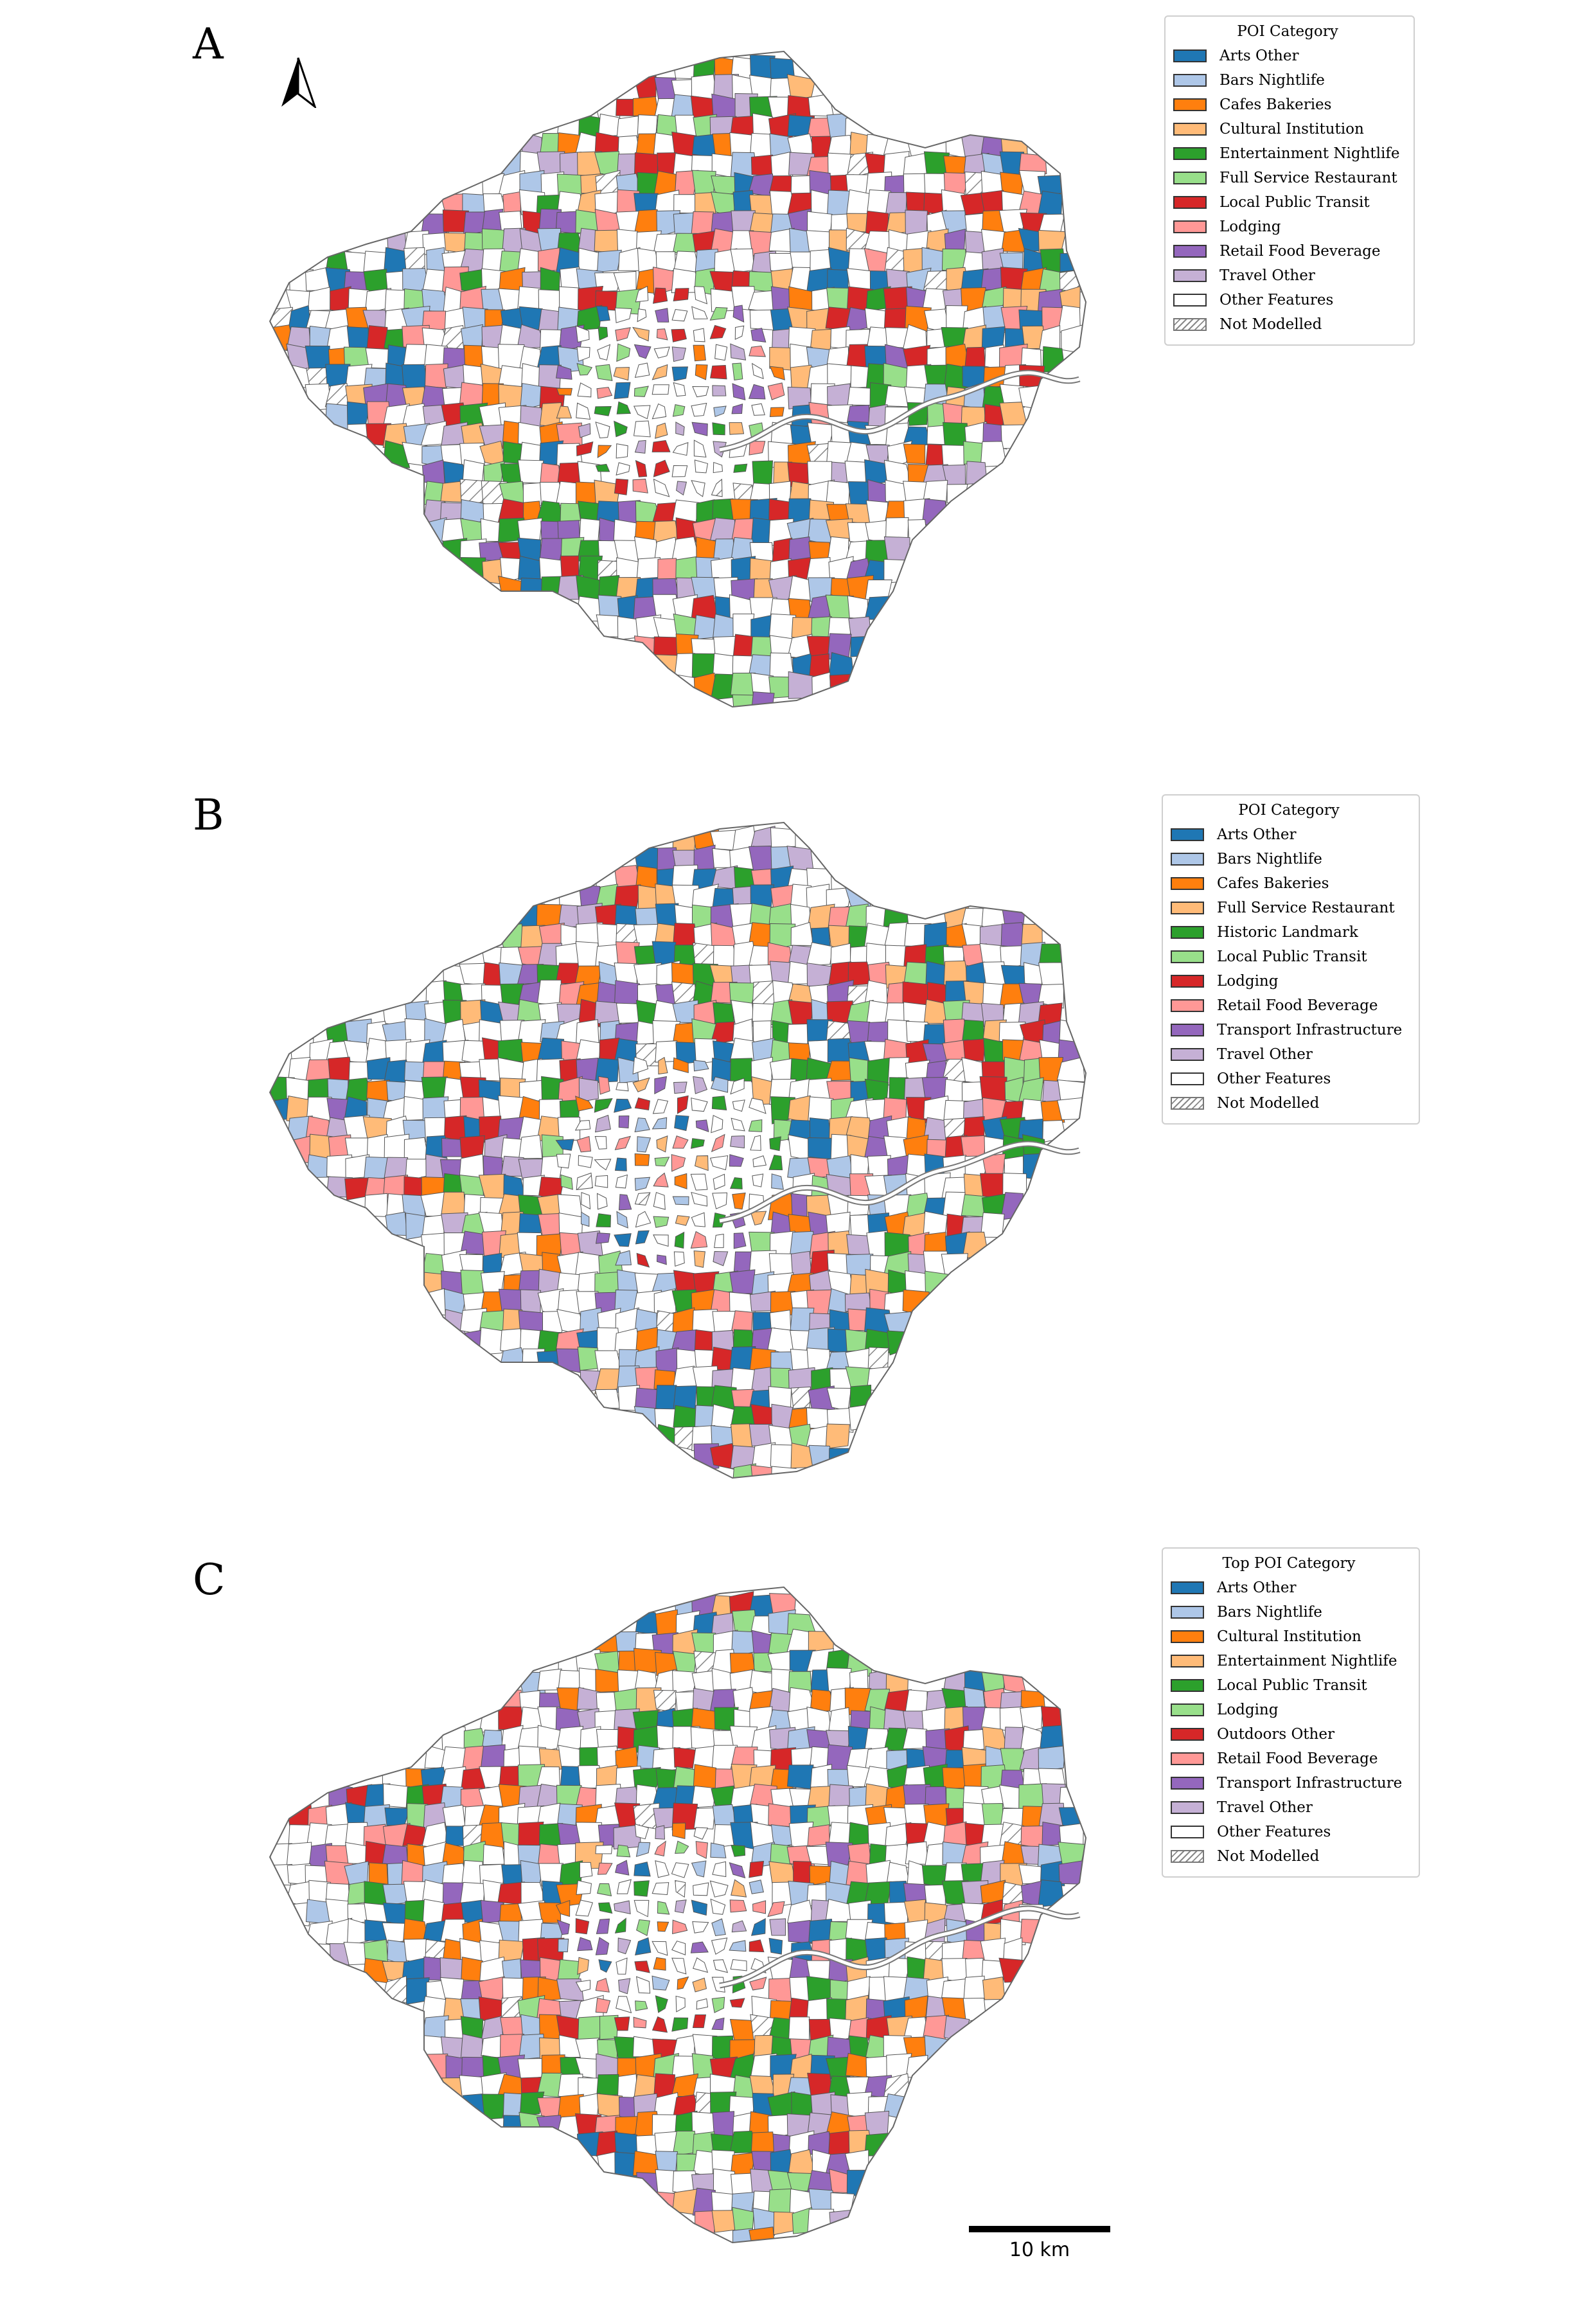 The width and height of the screenshot is (1596, 2303). I want to click on legend-item: Not Modelled, so click(1287, 324).